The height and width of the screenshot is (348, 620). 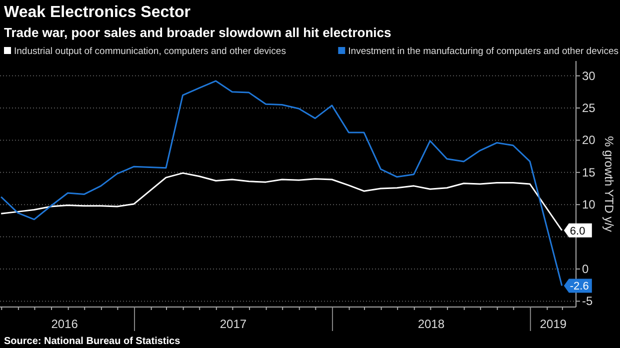 I want to click on chart-subtitle: Trade war, poor sales and broader slowdown all hit electronics, so click(x=198, y=32).